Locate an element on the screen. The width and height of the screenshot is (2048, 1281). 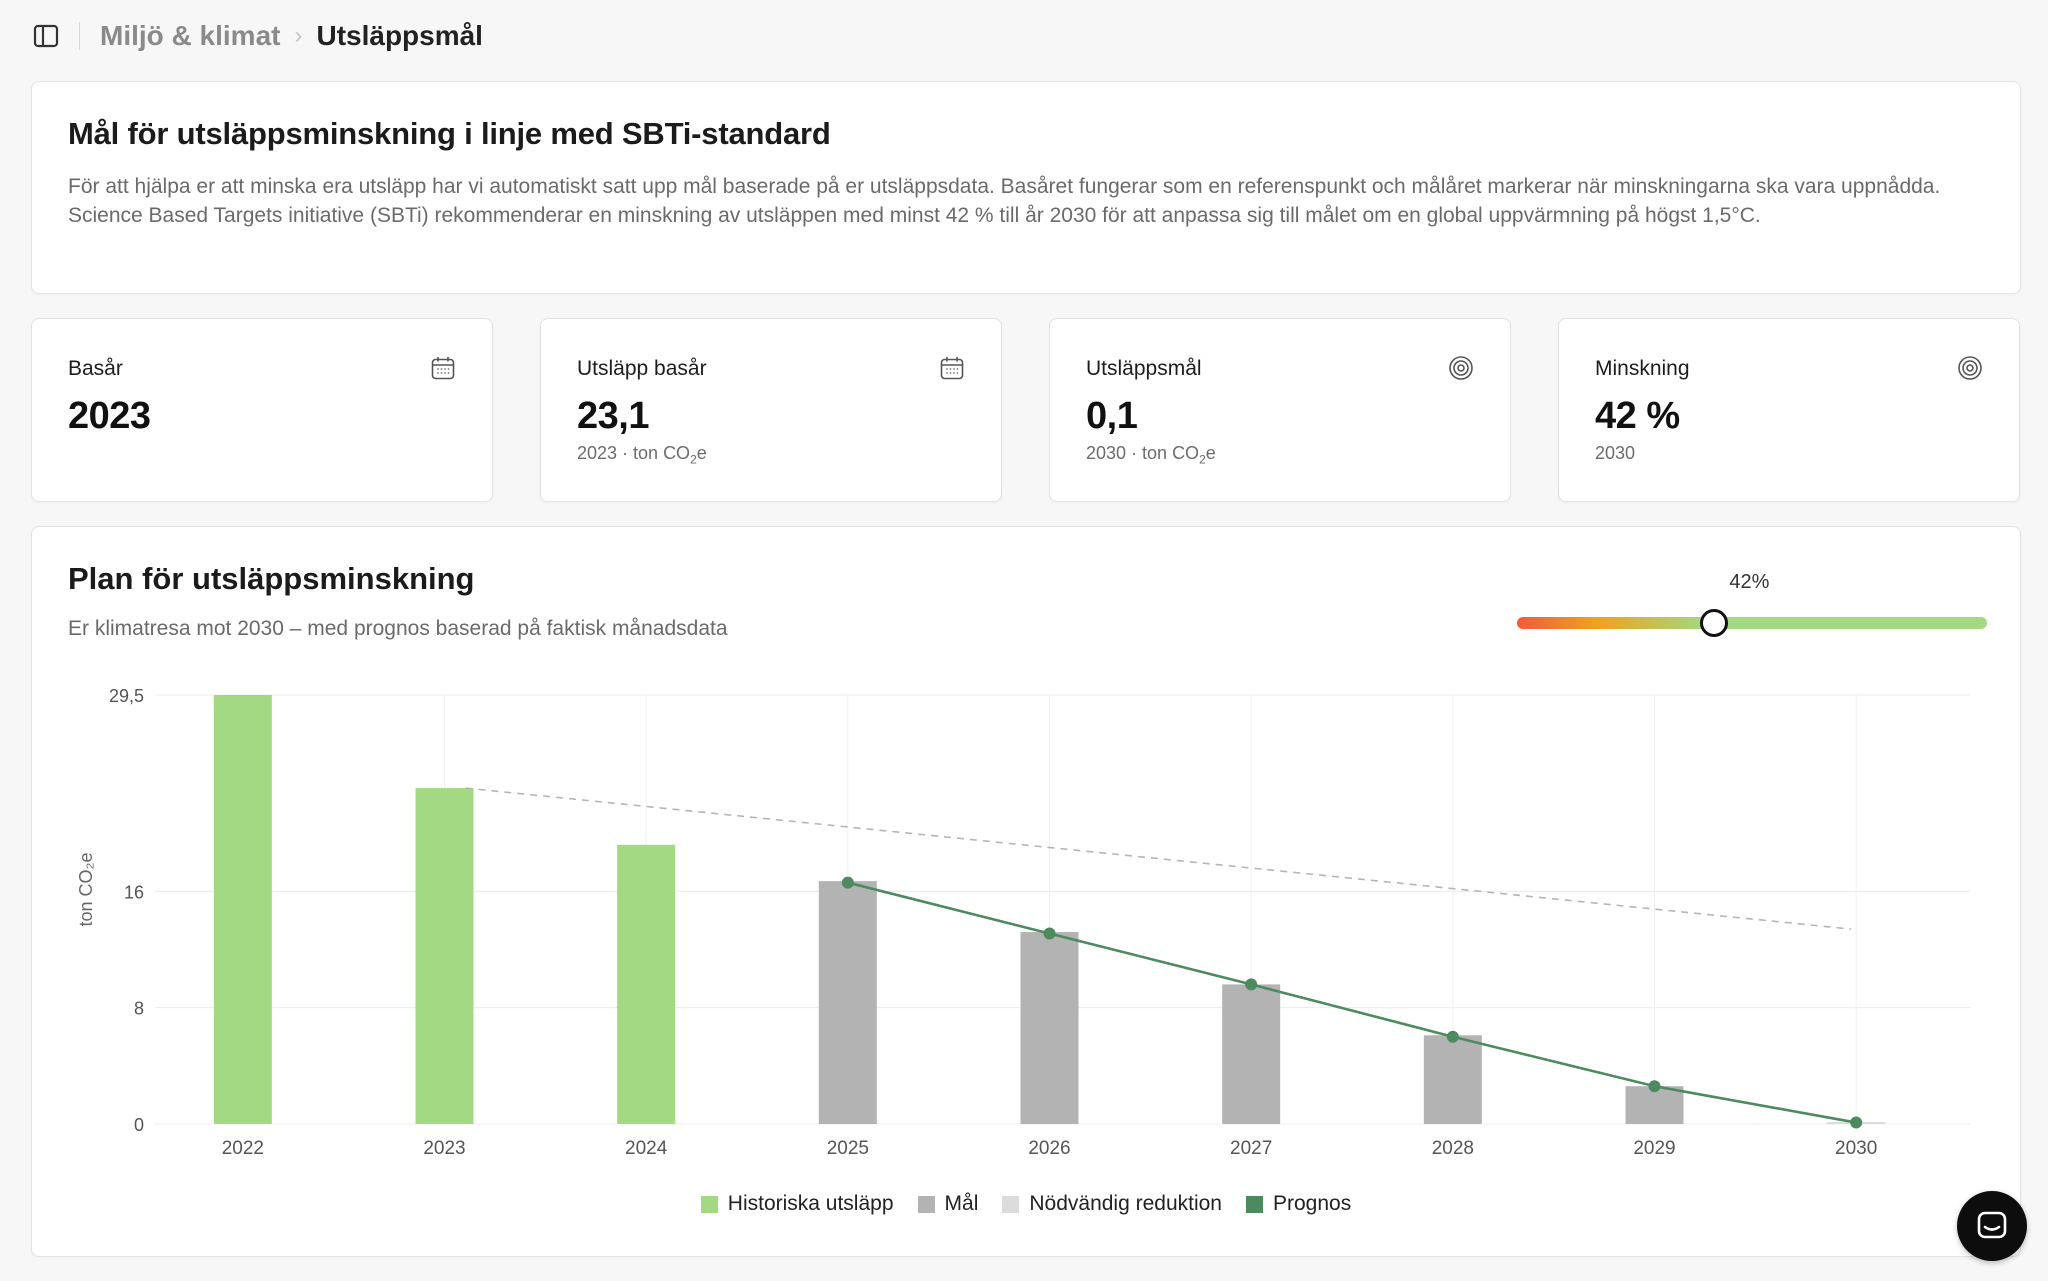
legend-item-reduction: Nödvändig reduktion is located at coordinates (1112, 1204).